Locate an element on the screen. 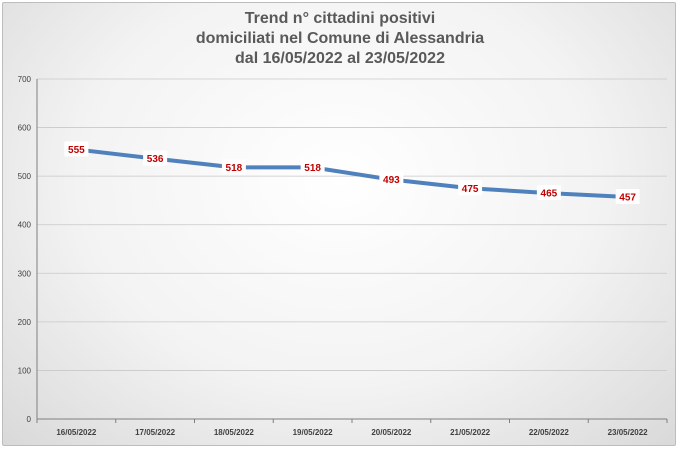 This screenshot has width=680, height=450. y-tick-label: 400 is located at coordinates (25, 225).